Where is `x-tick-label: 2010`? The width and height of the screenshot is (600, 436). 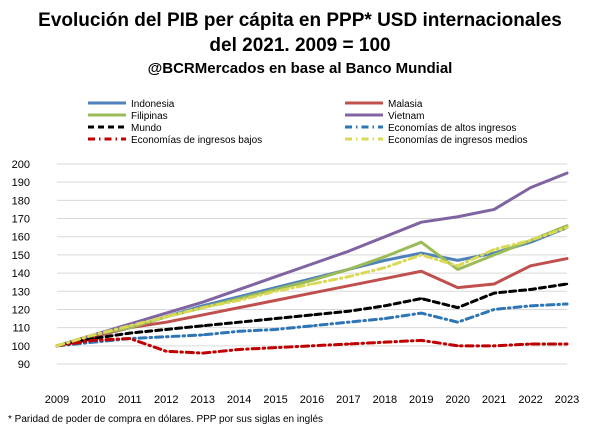
x-tick-label: 2010 is located at coordinates (93, 400).